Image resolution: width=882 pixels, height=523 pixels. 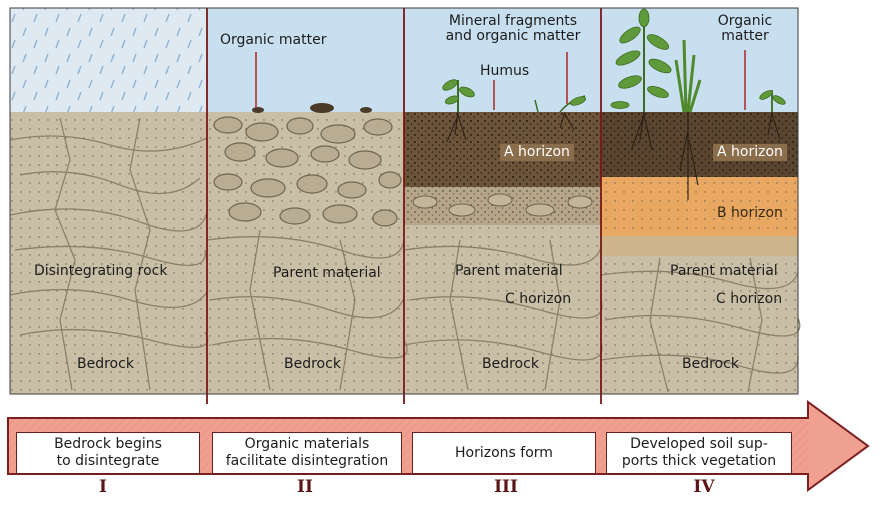 What do you see at coordinates (538, 299) in the screenshot?
I see `label-c-horizon-3: C horizon` at bounding box center [538, 299].